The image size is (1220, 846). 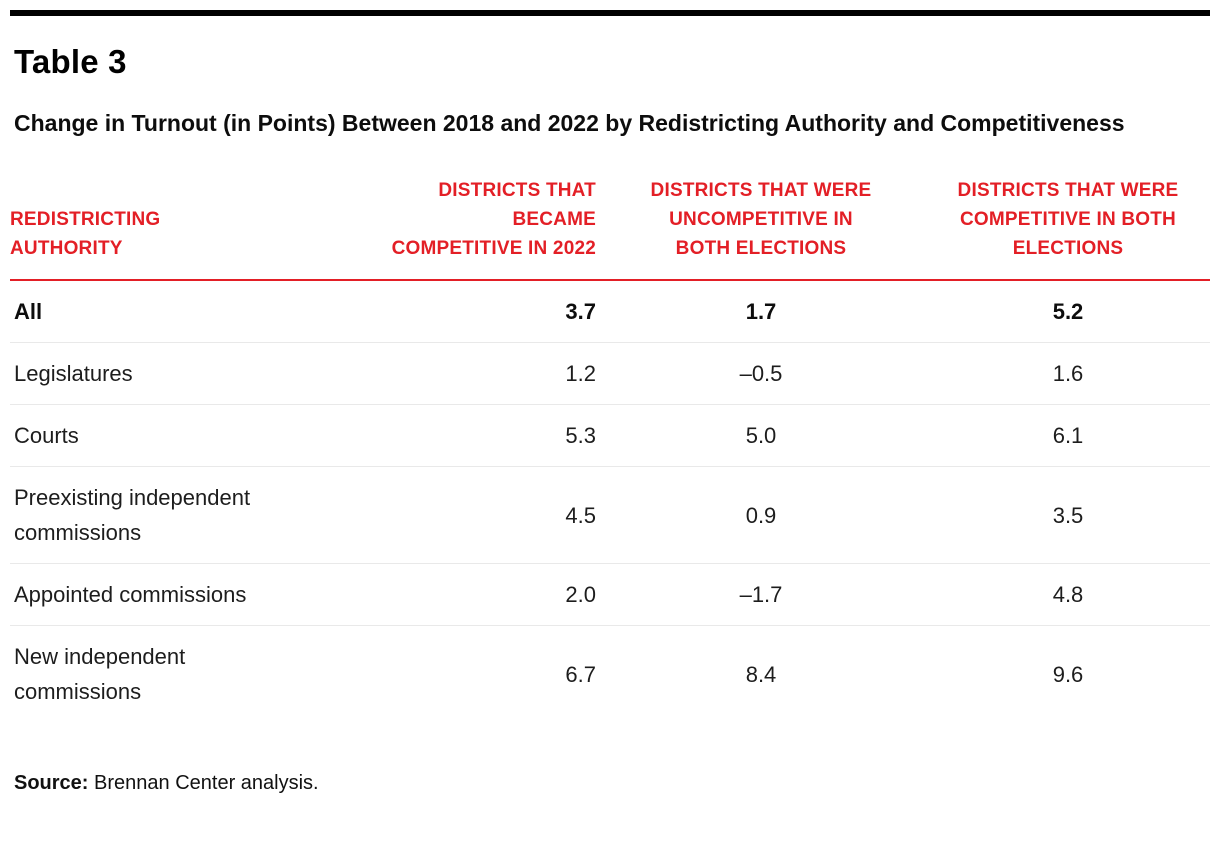 What do you see at coordinates (610, 311) in the screenshot?
I see `table-row-all: All 3.7 1.7 5.2` at bounding box center [610, 311].